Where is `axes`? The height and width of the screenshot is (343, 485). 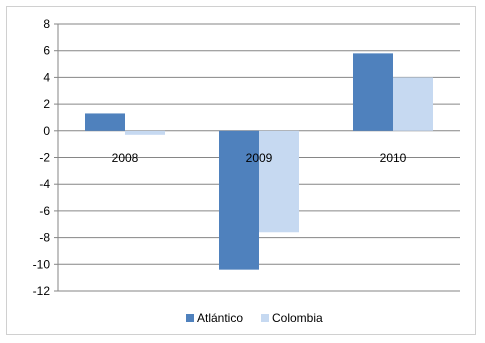
axes is located at coordinates (56, 157).